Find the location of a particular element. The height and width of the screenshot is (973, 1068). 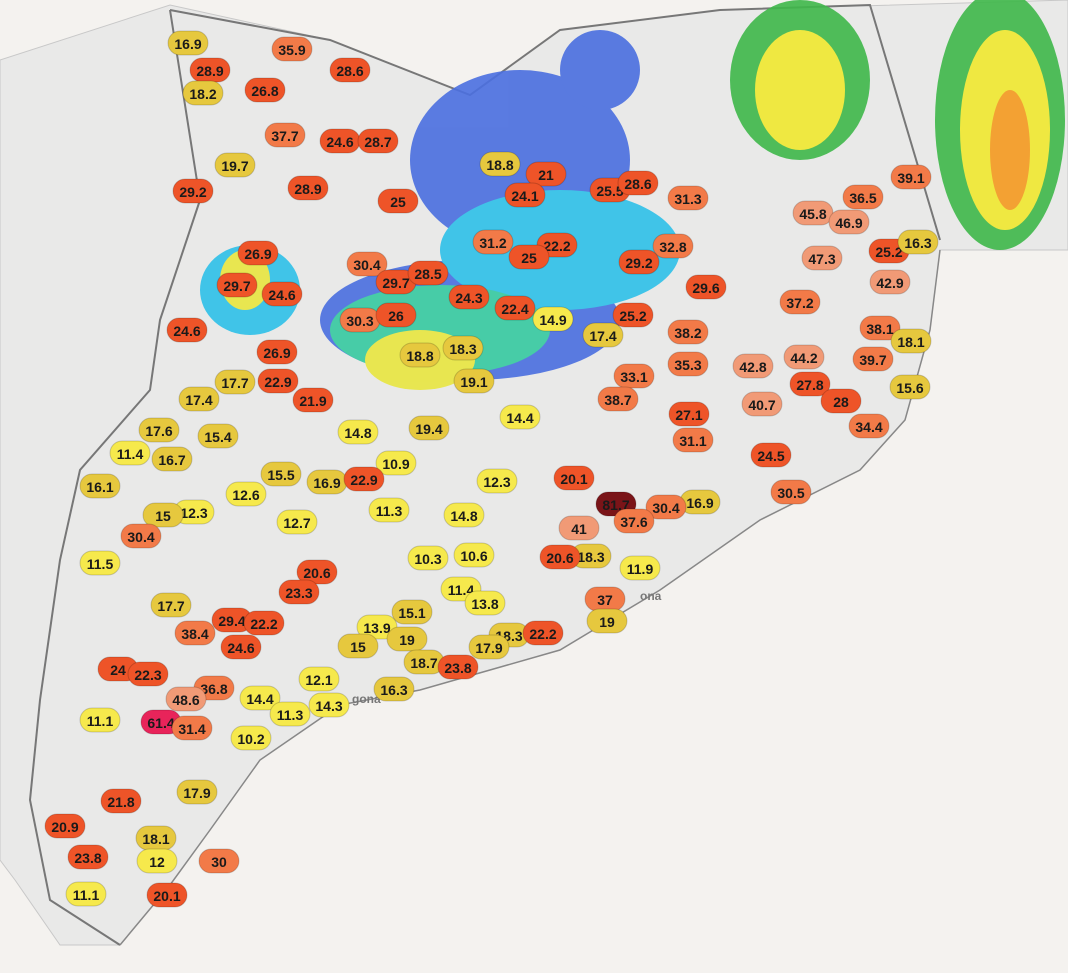

marker-value: 10.6 is located at coordinates (473, 556).